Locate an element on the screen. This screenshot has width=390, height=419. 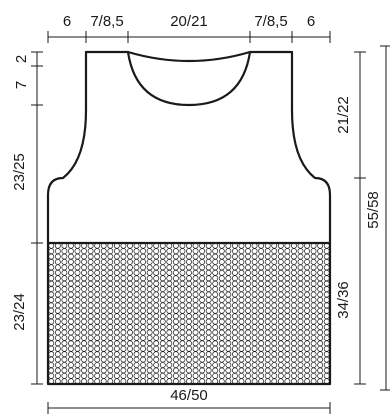
bottom-dimension-line is located at coordinates (189, 408).